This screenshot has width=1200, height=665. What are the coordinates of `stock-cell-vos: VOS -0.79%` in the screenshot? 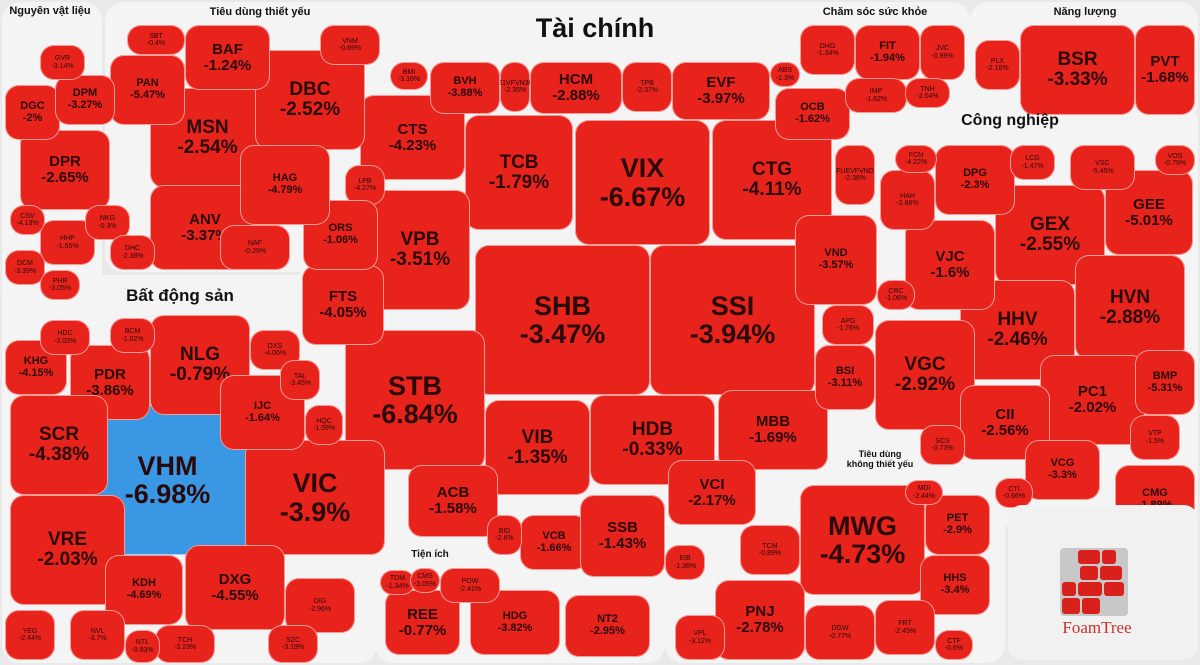 It's located at (1175, 160).